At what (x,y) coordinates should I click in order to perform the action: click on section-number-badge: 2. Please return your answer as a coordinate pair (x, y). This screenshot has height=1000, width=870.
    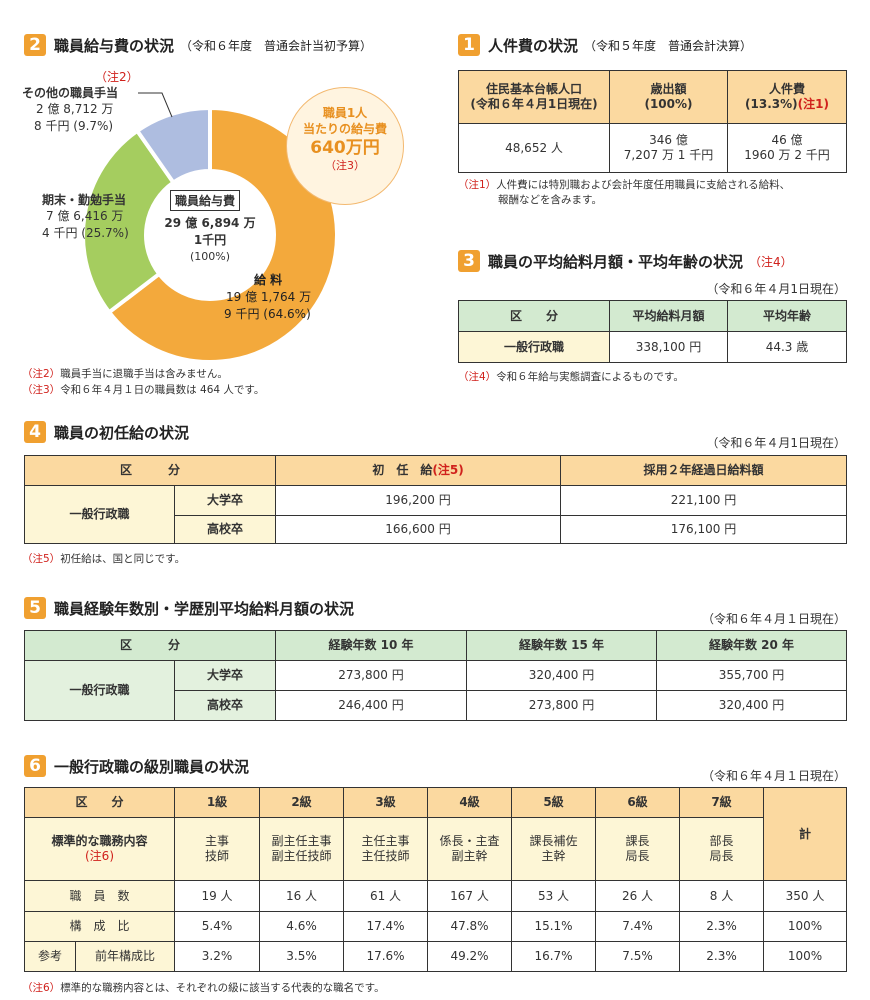
    Looking at the image, I should click on (35, 45).